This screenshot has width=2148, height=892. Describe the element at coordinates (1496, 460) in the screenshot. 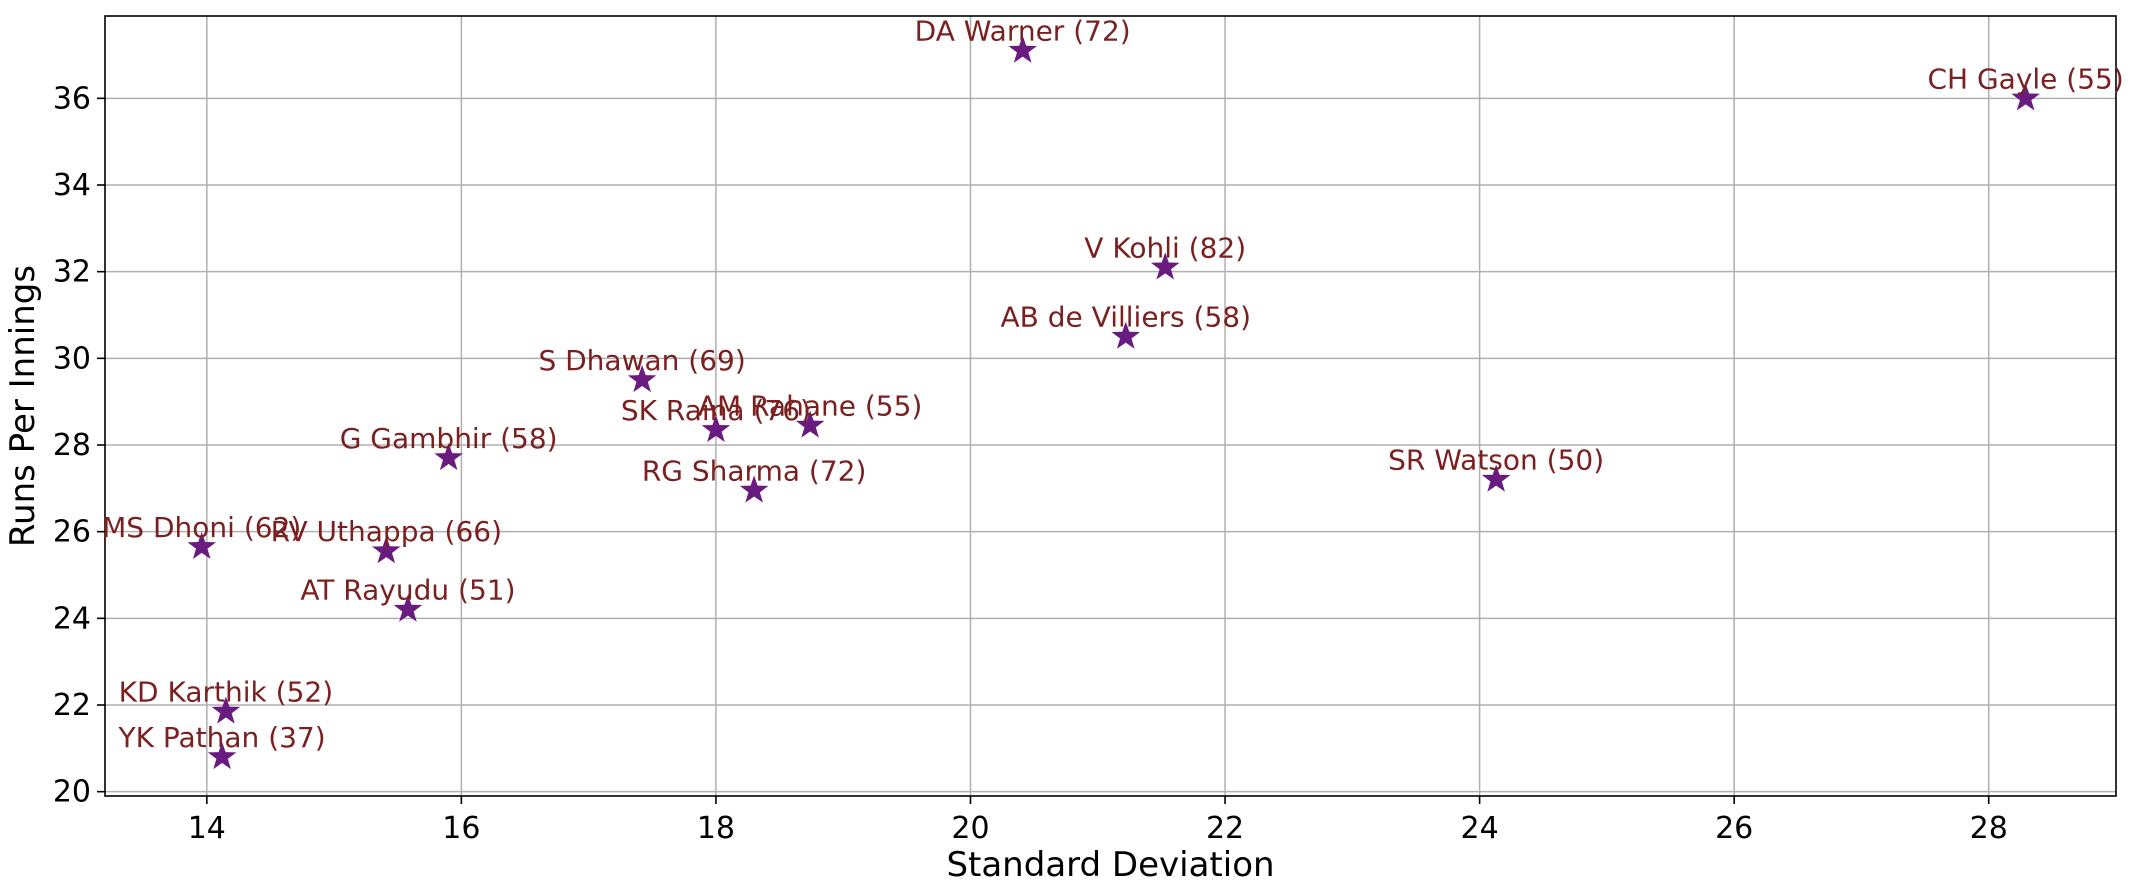

I see `point-label: SR Watson (50)` at that location.